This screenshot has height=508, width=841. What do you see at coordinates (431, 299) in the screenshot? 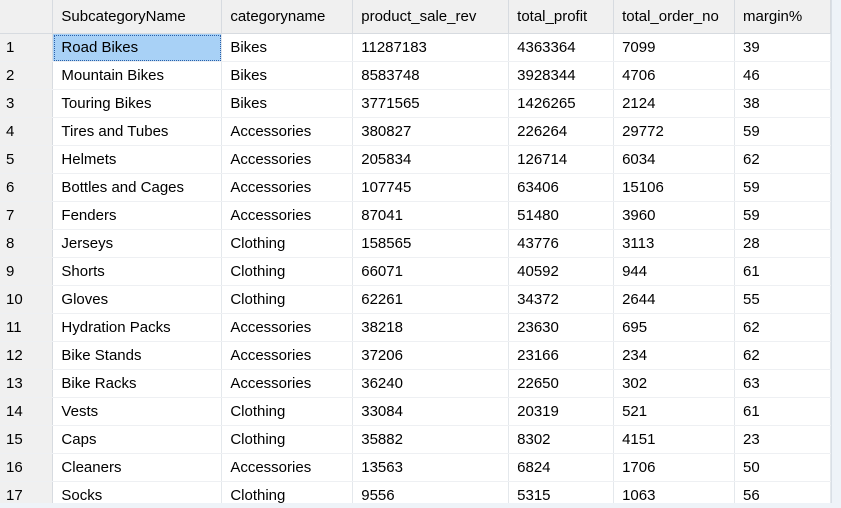
I see `grid-cell: 62261` at bounding box center [431, 299].